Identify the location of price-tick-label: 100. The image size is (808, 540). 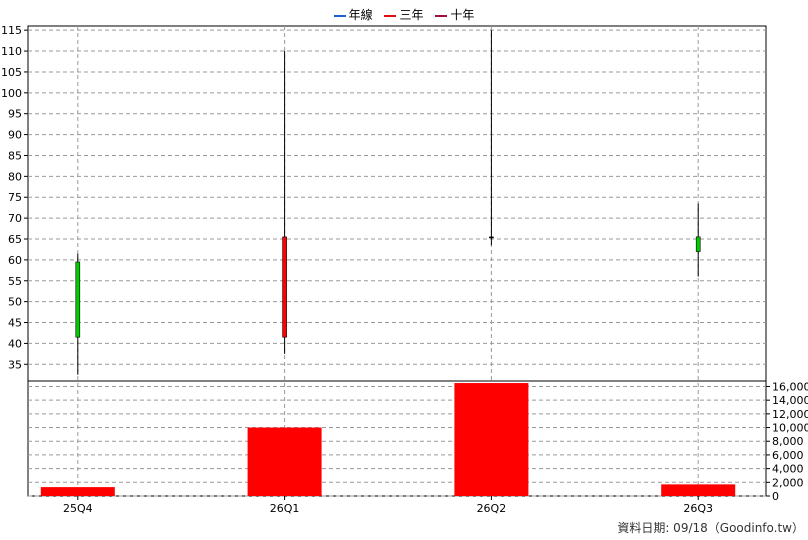
(11, 93).